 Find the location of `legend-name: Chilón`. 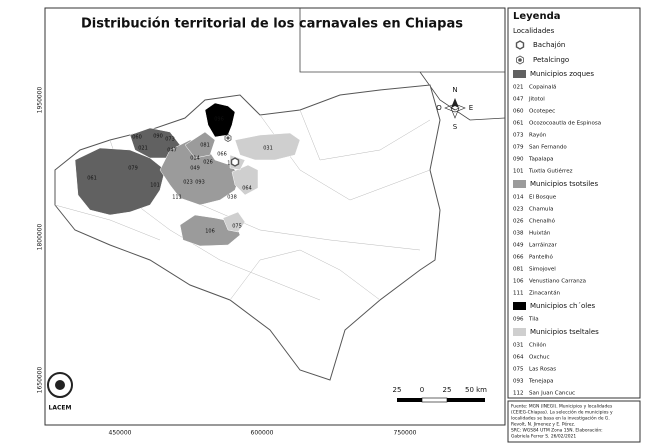

legend-name: Chilón is located at coordinates (538, 345).